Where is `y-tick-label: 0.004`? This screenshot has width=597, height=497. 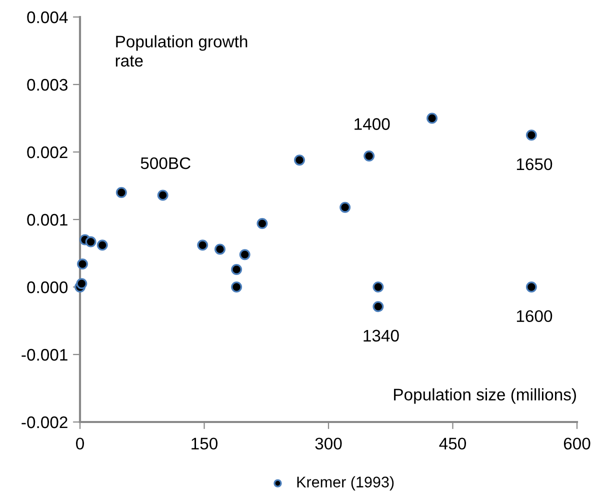 y-tick-label: 0.004 is located at coordinates (47, 17).